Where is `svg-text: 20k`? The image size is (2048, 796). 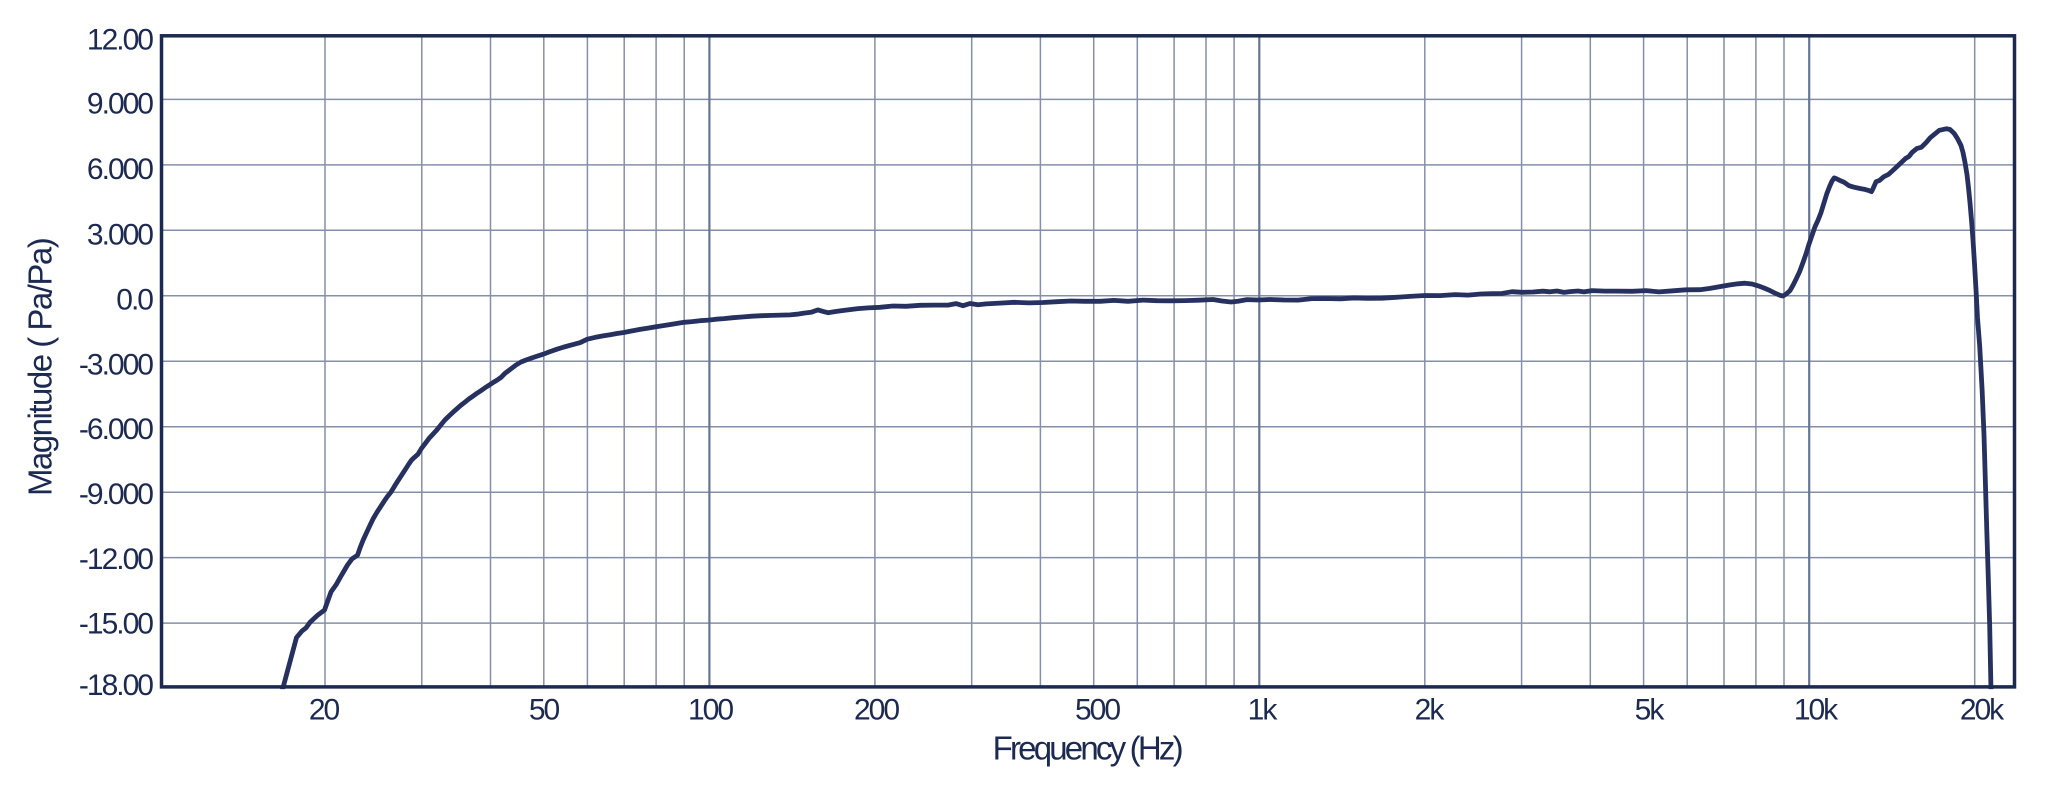
svg-text: 20k is located at coordinates (1982, 710).